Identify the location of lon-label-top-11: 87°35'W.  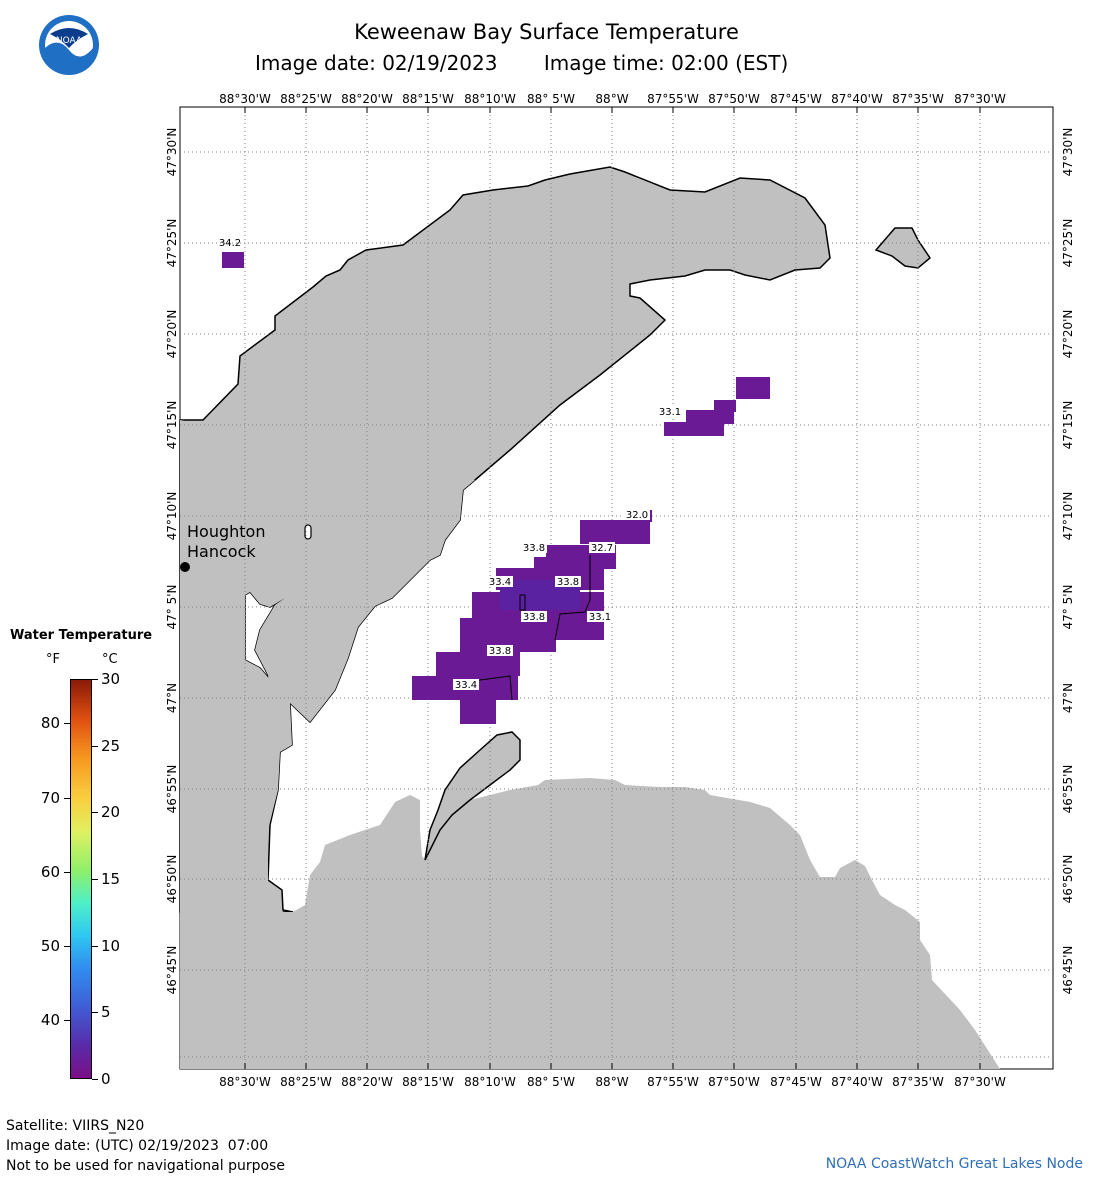
(918, 99).